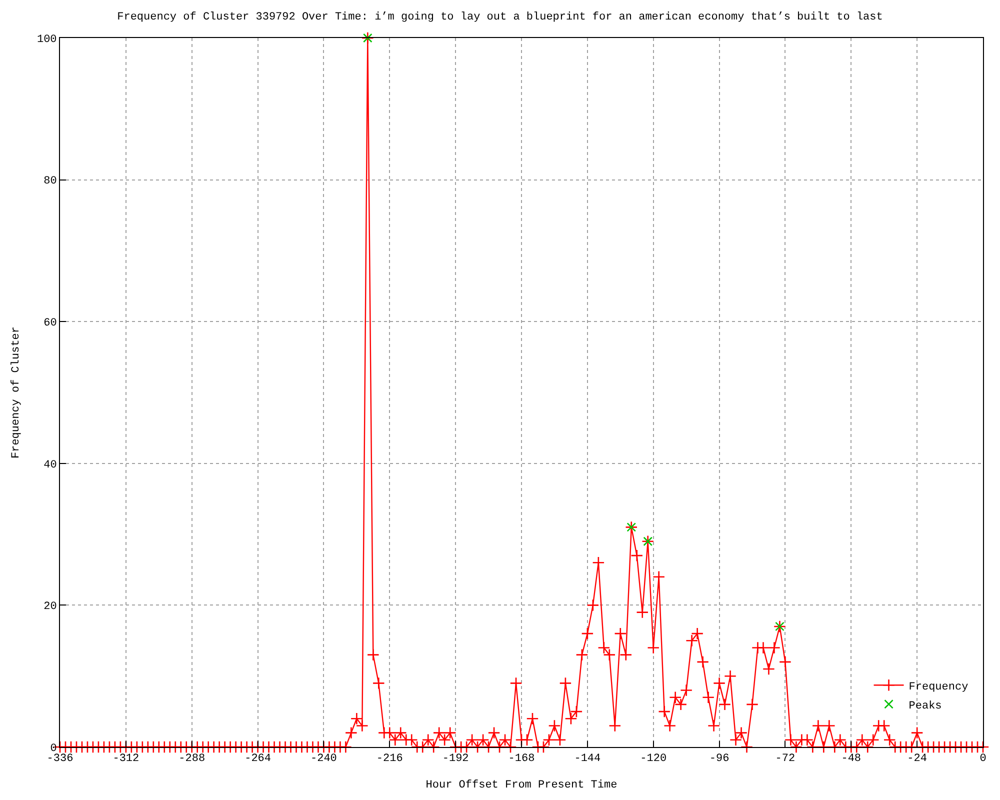 Image resolution: width=1000 pixels, height=800 pixels. What do you see at coordinates (653, 759) in the screenshot?
I see `x-tick-label: -120` at bounding box center [653, 759].